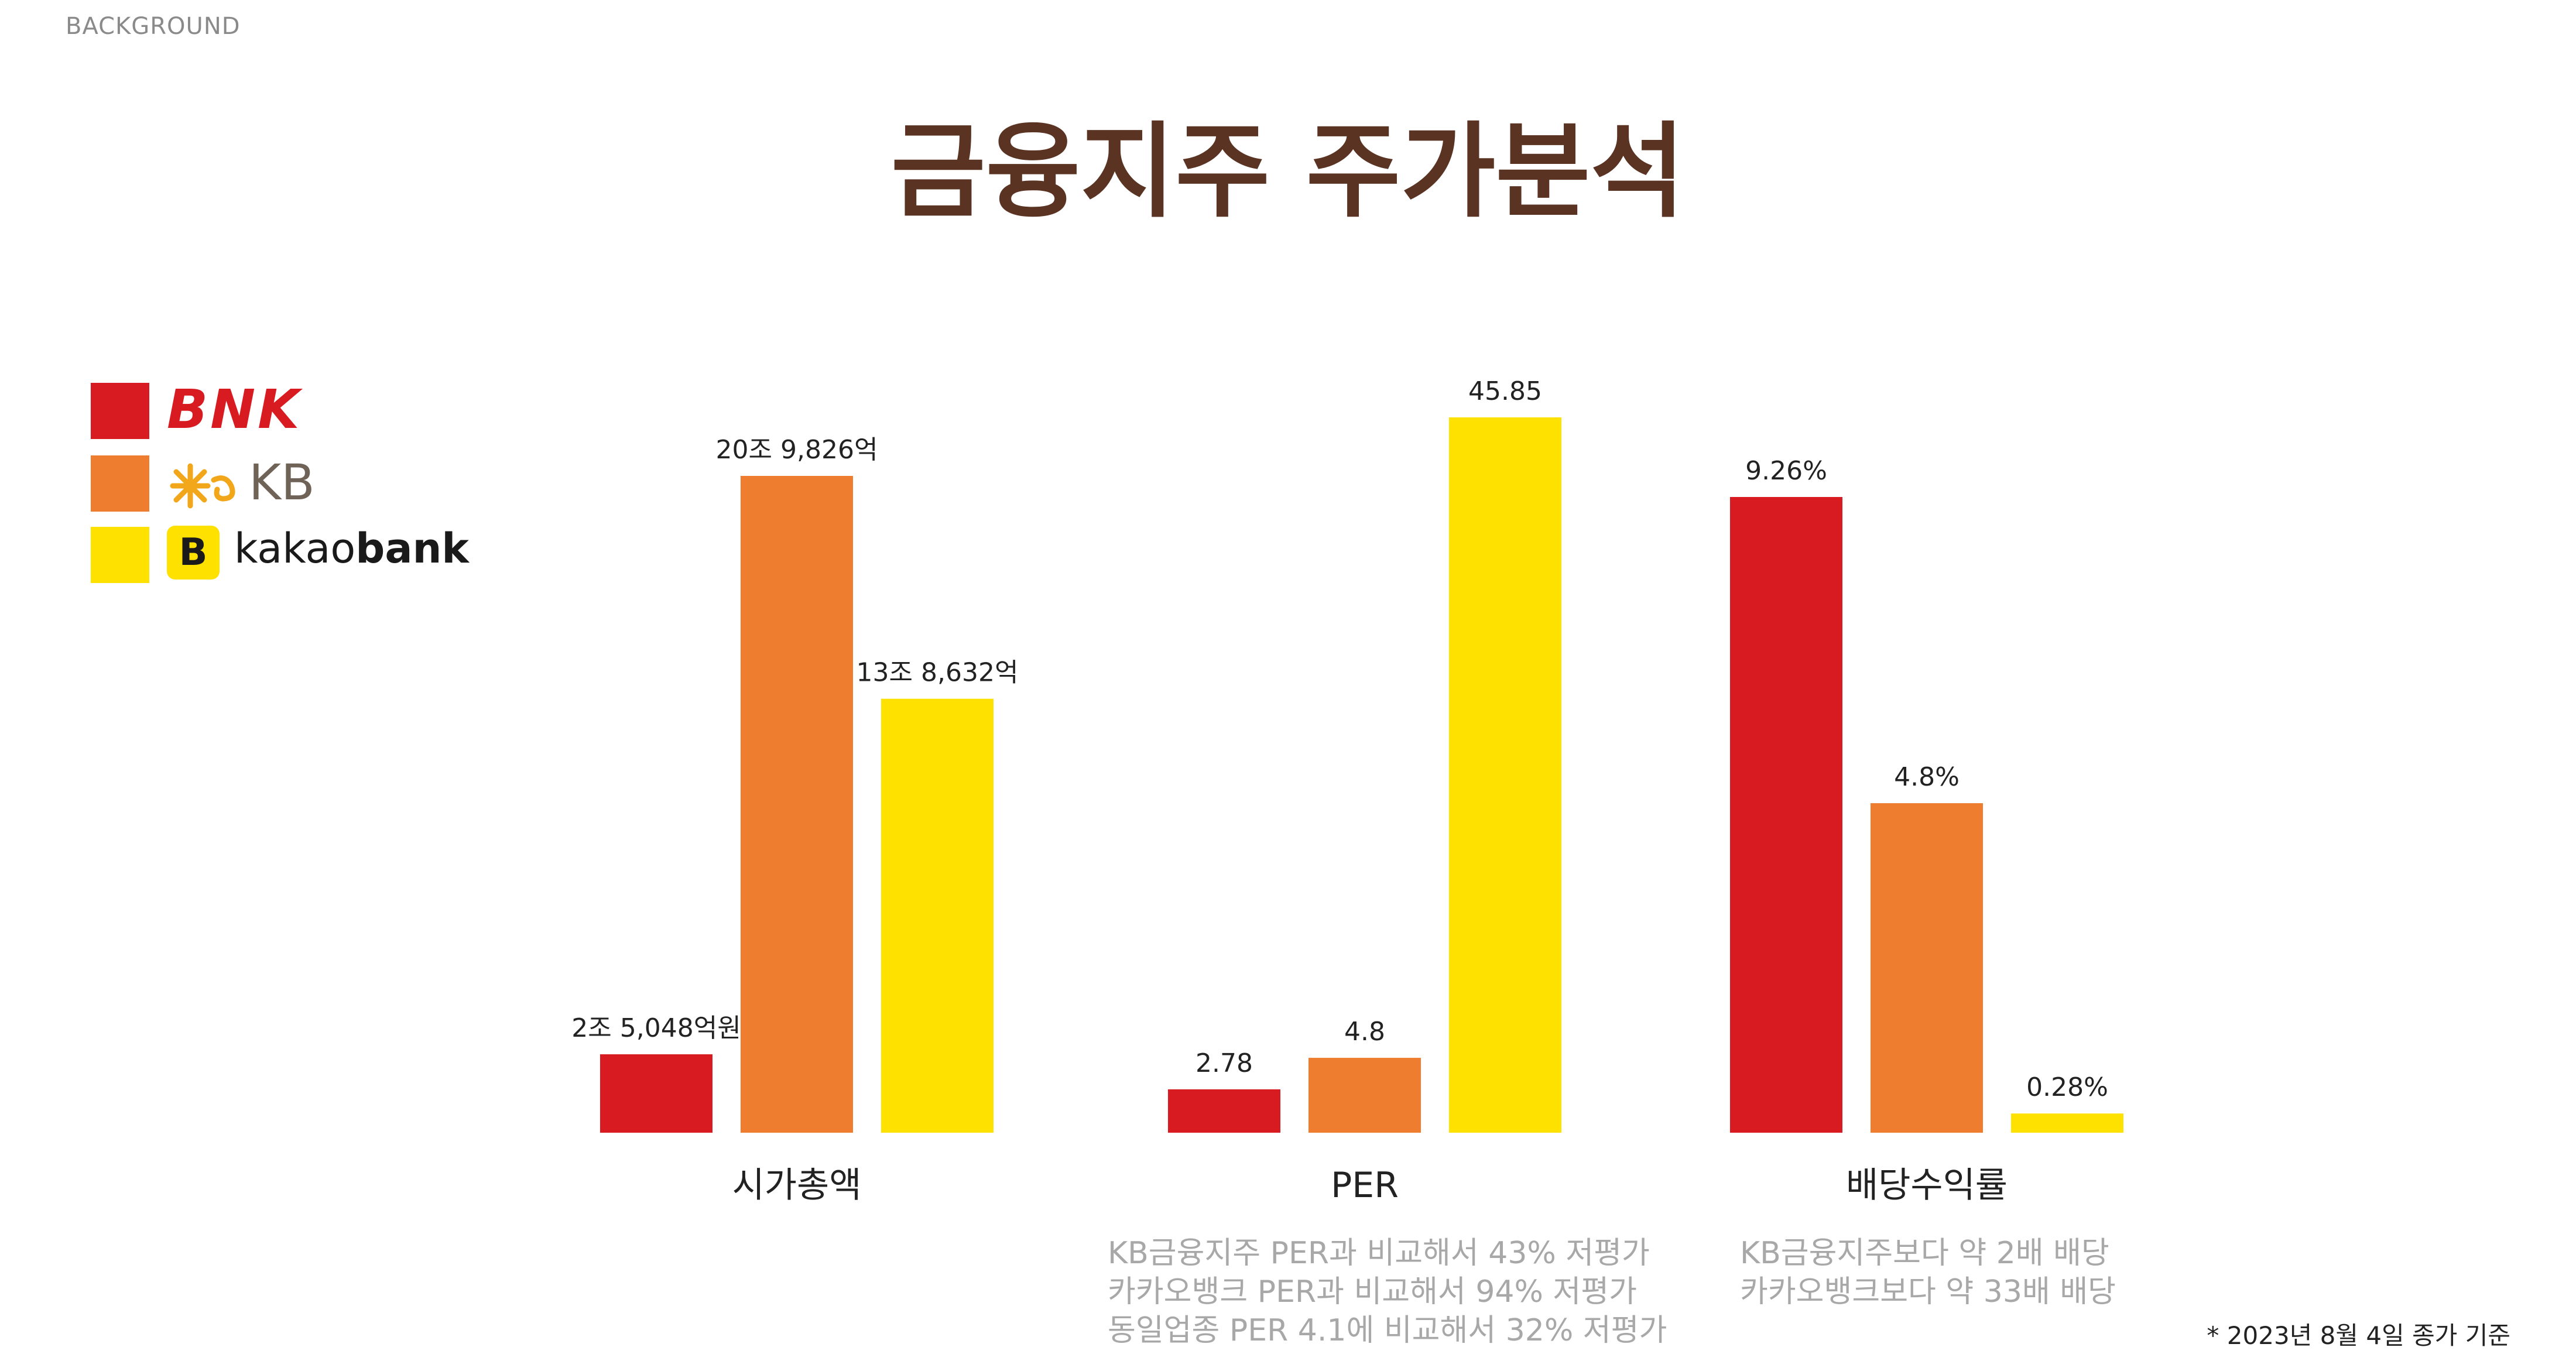  Describe the element at coordinates (153, 26) in the screenshot. I see `section-label: BACKGROUND` at that location.